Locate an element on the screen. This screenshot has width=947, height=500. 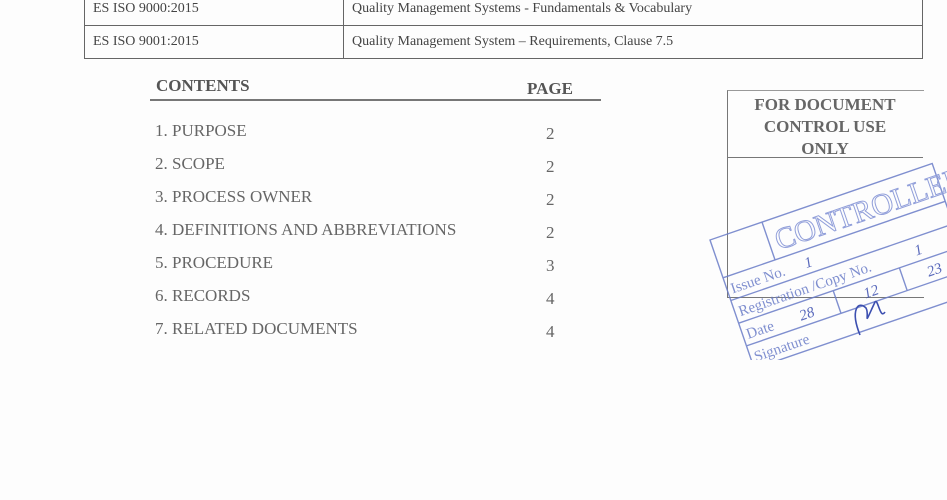
stamp-date-month: 12 is located at coordinates (872, 292).